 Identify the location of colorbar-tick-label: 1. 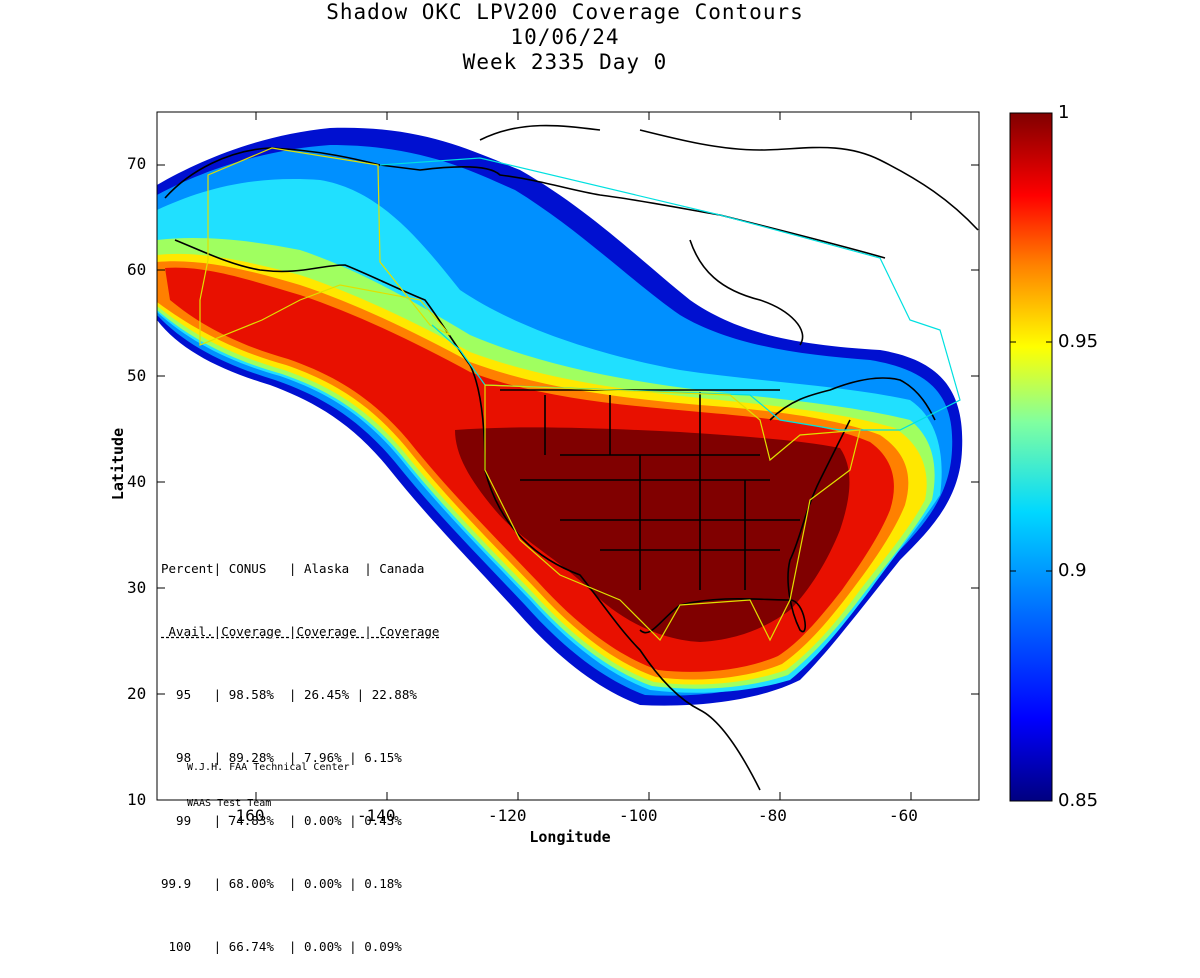
(1064, 112).